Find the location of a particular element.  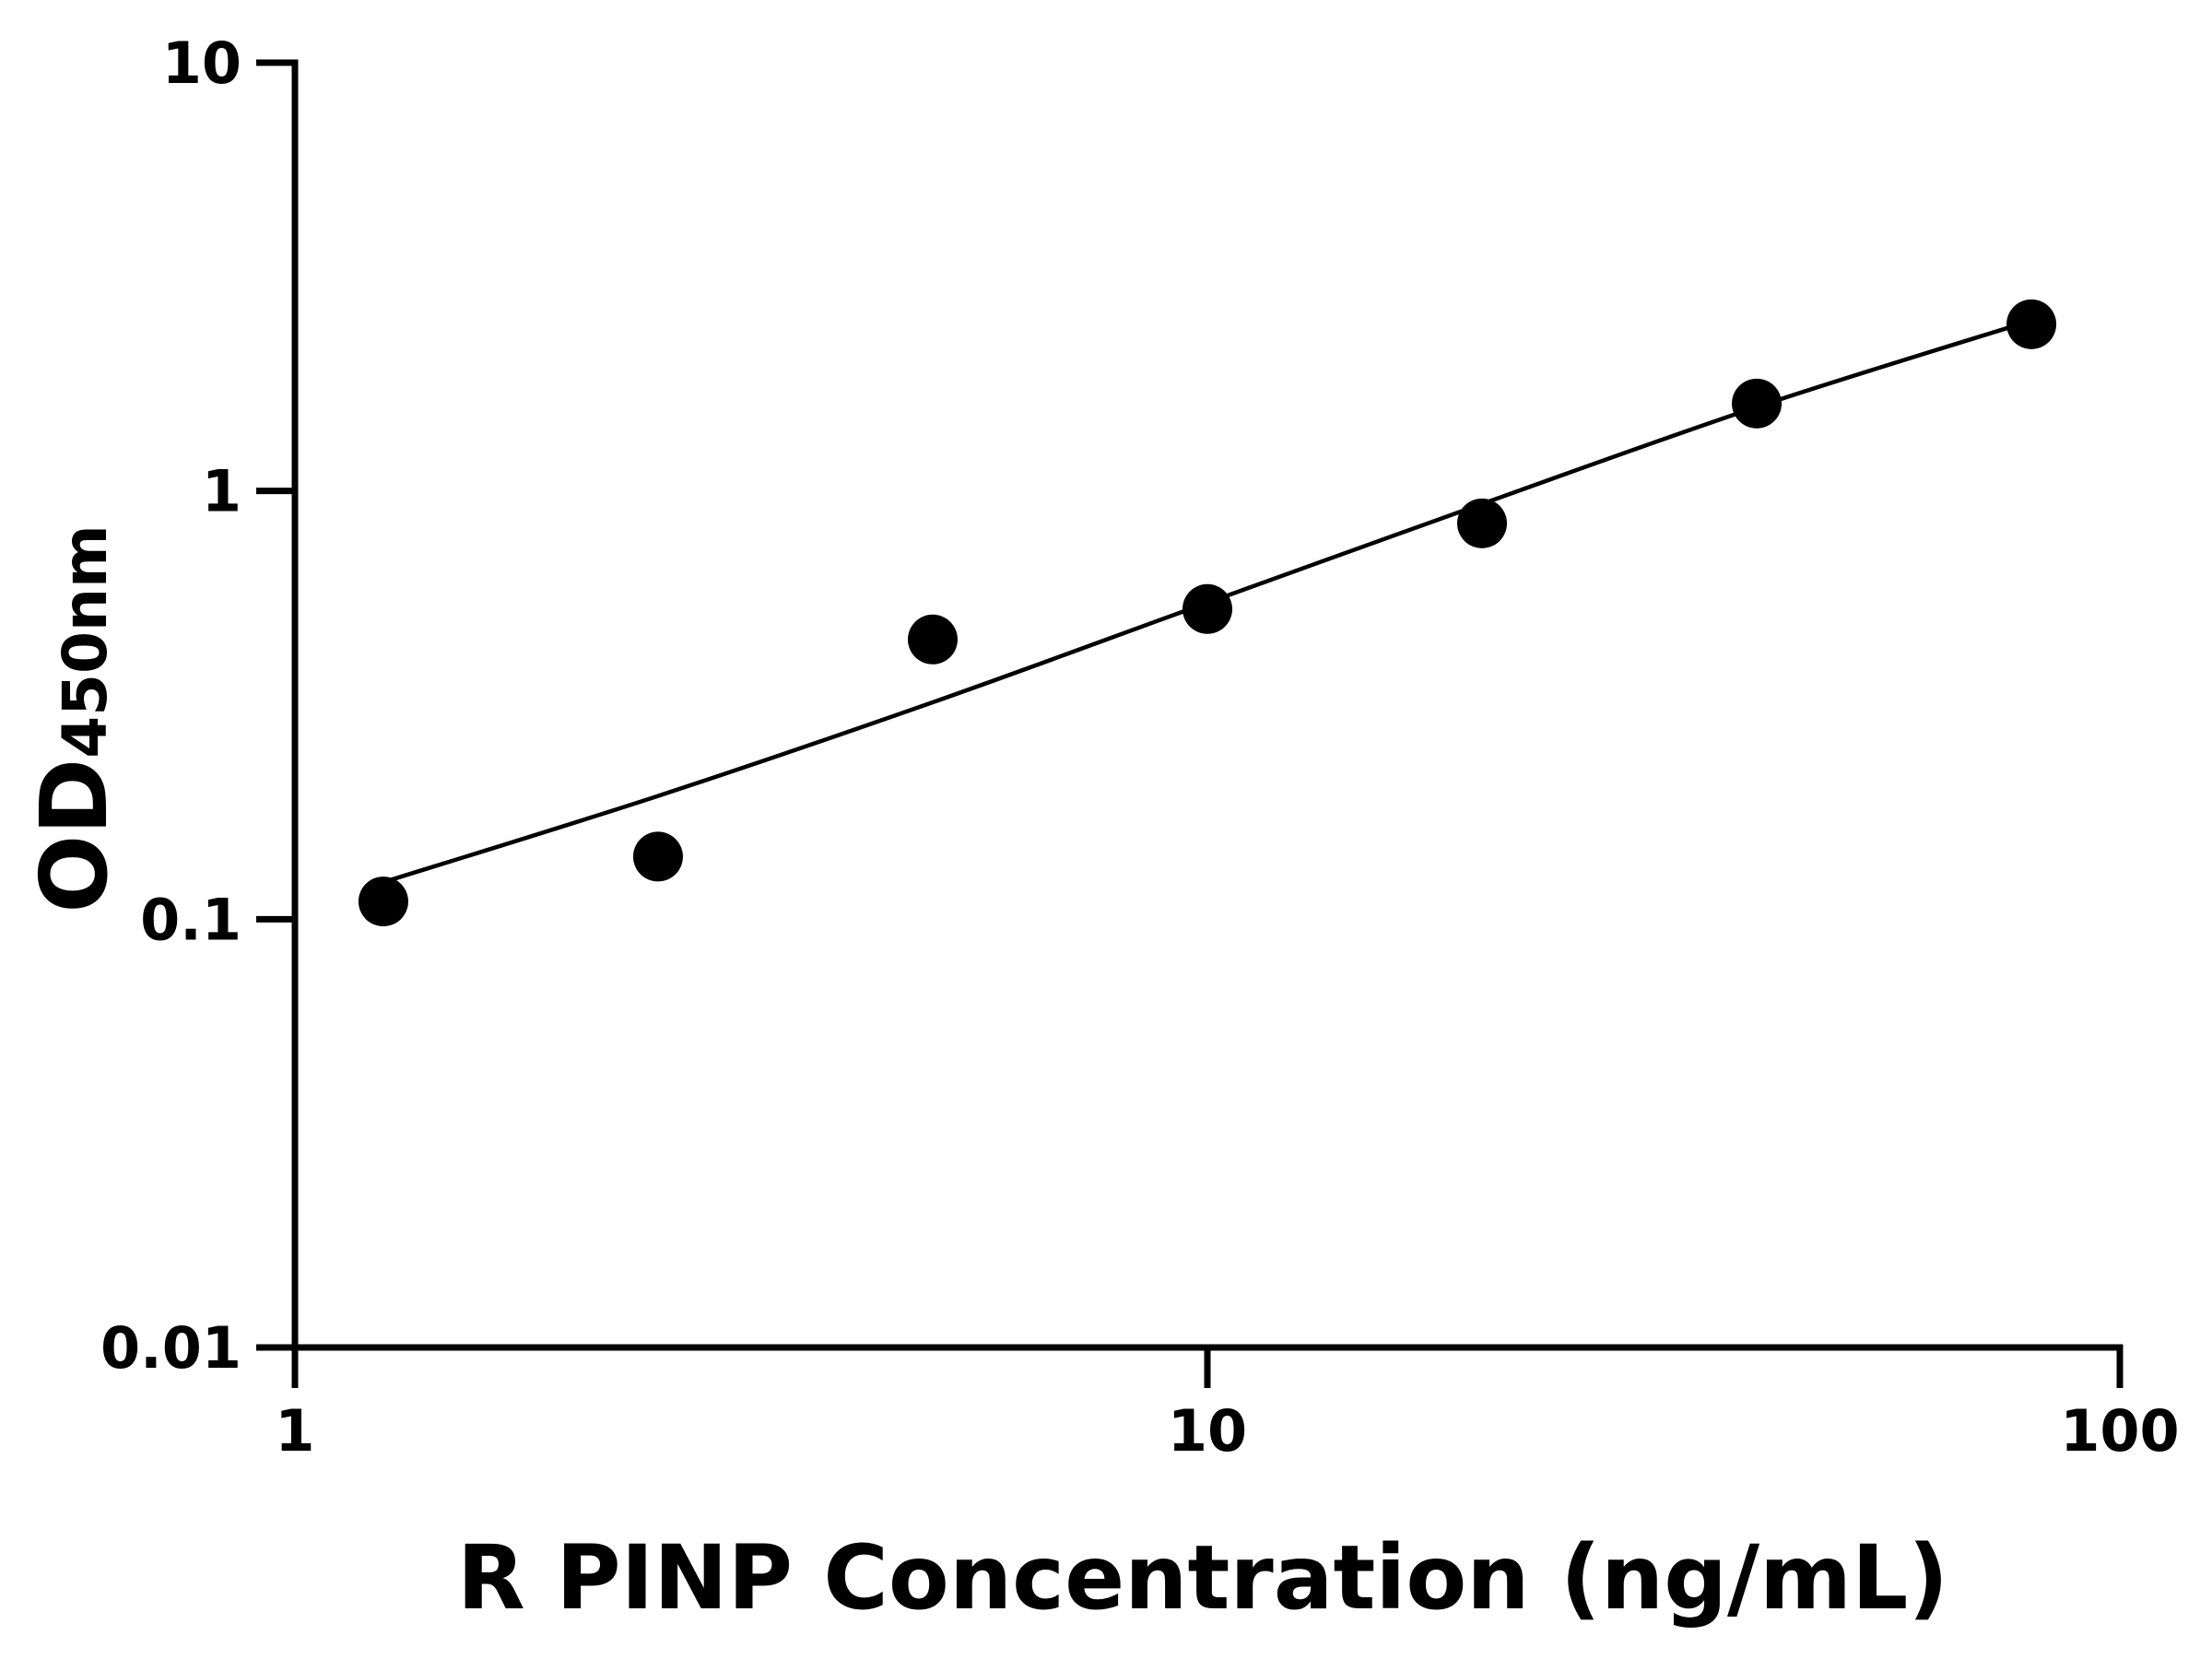

y-tick-label: 0.01 is located at coordinates (170, 1348).